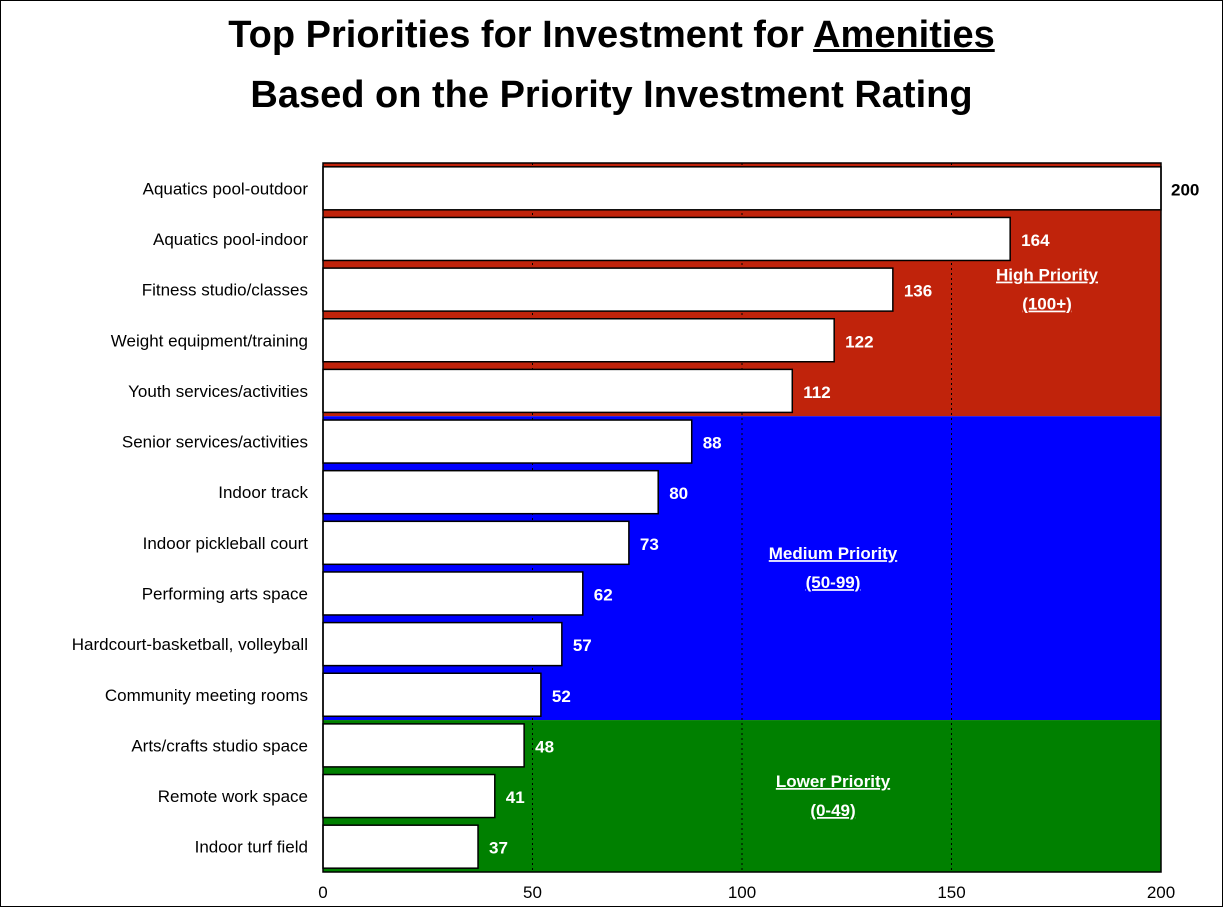 The height and width of the screenshot is (907, 1223). Describe the element at coordinates (832, 810) in the screenshot. I see `band-range-label: (0-49)` at that location.